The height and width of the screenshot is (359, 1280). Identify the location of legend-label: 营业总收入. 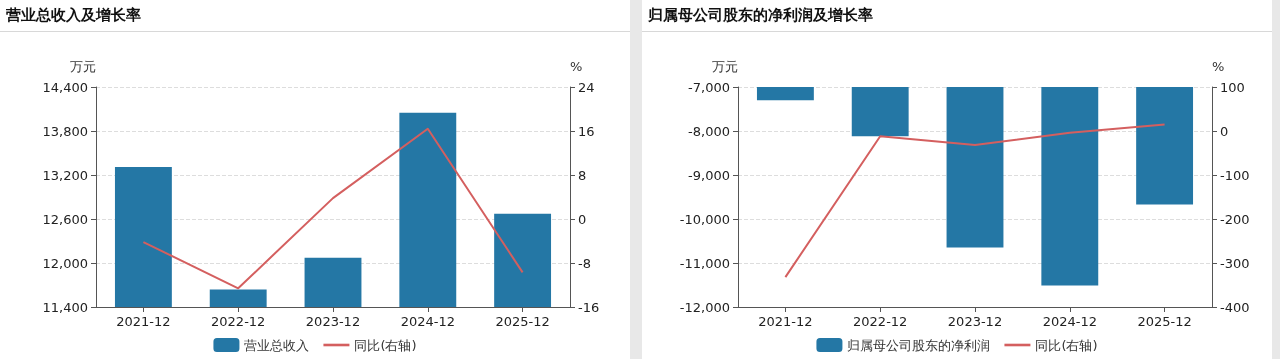
(277, 345).